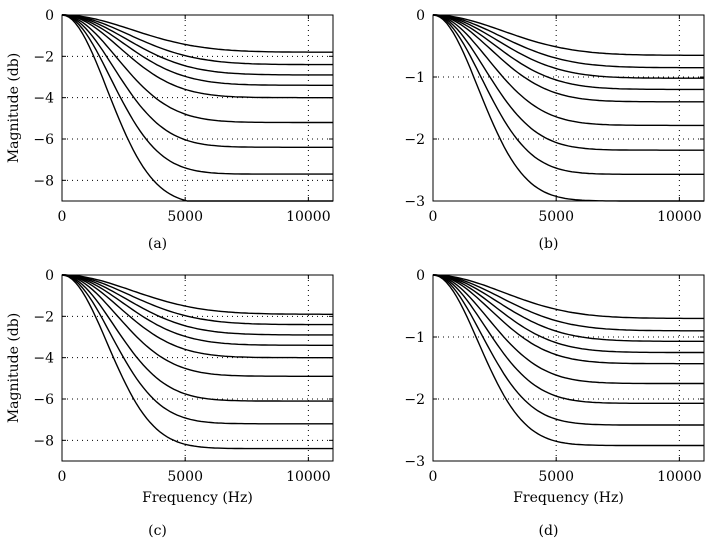 The height and width of the screenshot is (541, 706). I want to click on panel-caption: (c), so click(157, 531).